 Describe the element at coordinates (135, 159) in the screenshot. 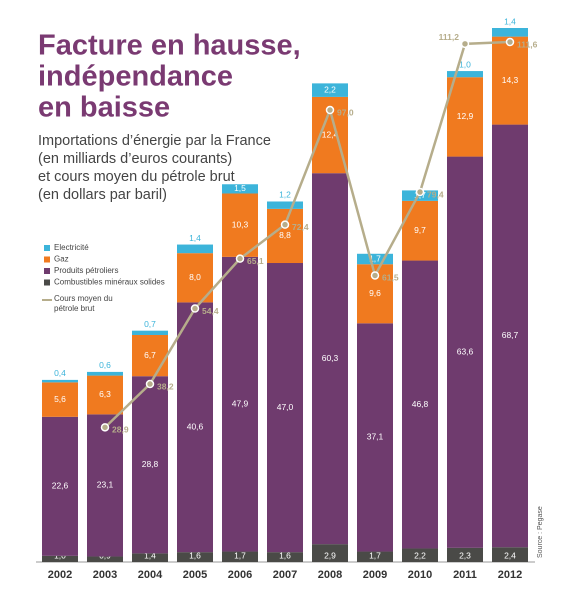

I see `subtitle-line: (en milliards d’euros courants)` at that location.